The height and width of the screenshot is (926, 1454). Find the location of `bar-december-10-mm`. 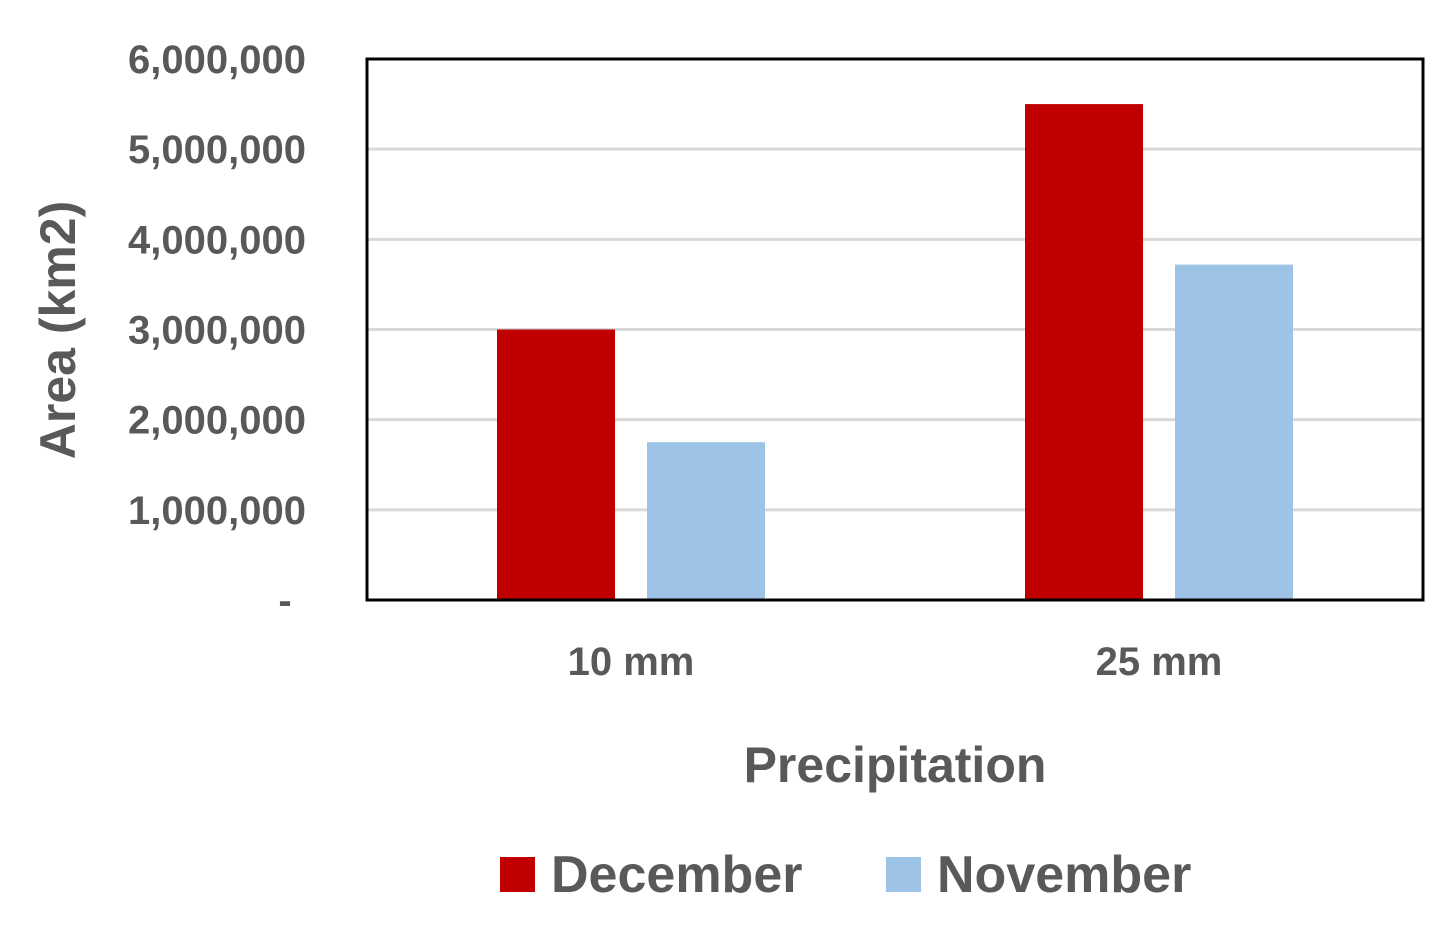

bar-december-10-mm is located at coordinates (556, 464).